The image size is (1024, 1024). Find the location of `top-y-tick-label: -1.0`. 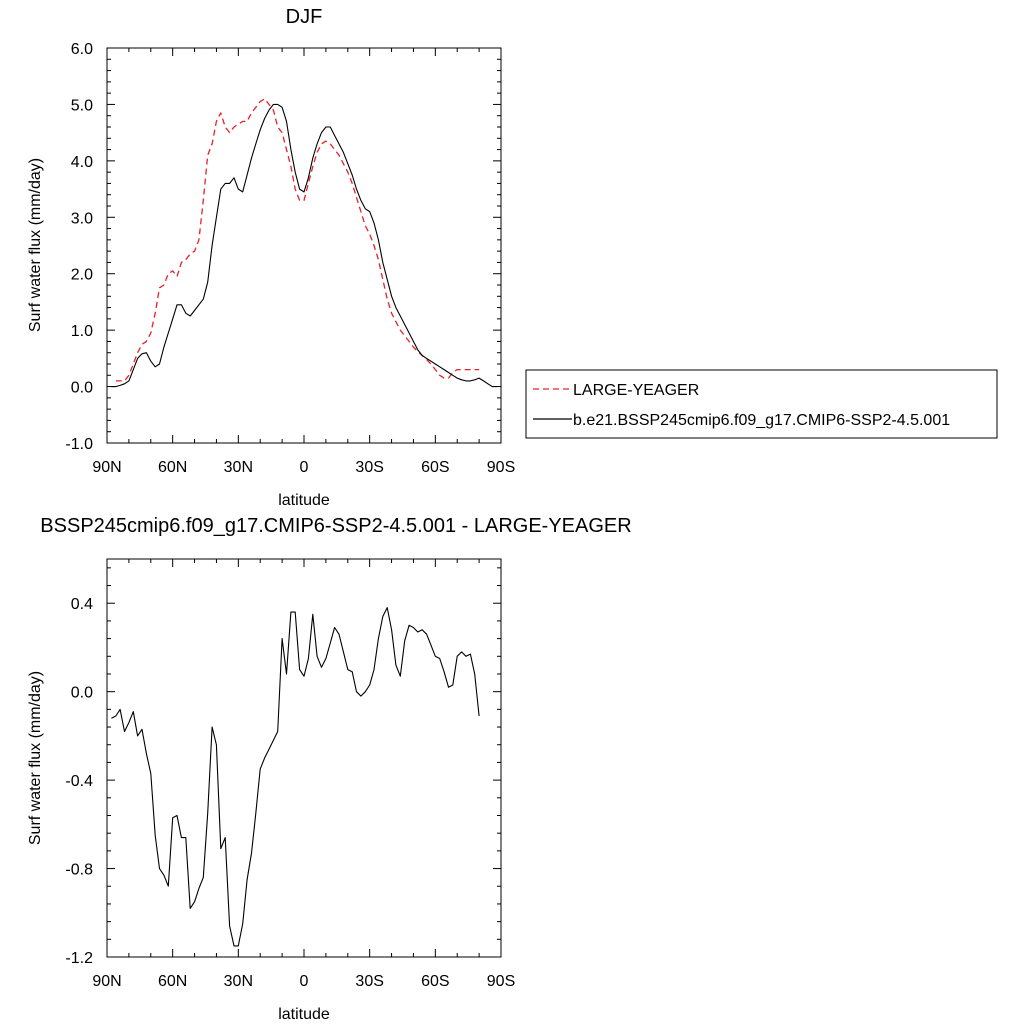

top-y-tick-label: -1.0 is located at coordinates (79, 444).